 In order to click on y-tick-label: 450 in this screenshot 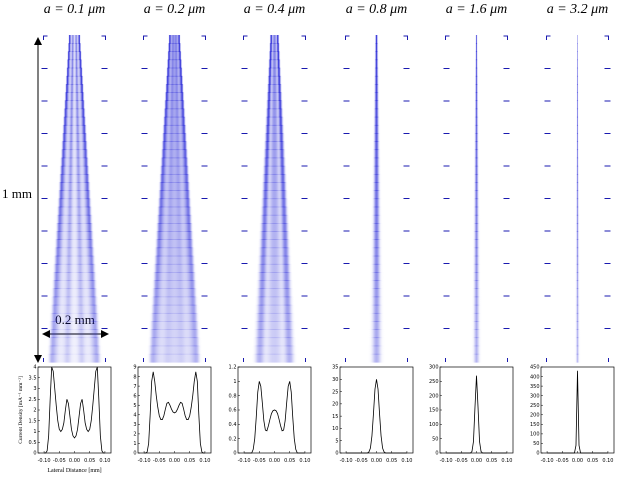, I will do `click(535, 368)`.